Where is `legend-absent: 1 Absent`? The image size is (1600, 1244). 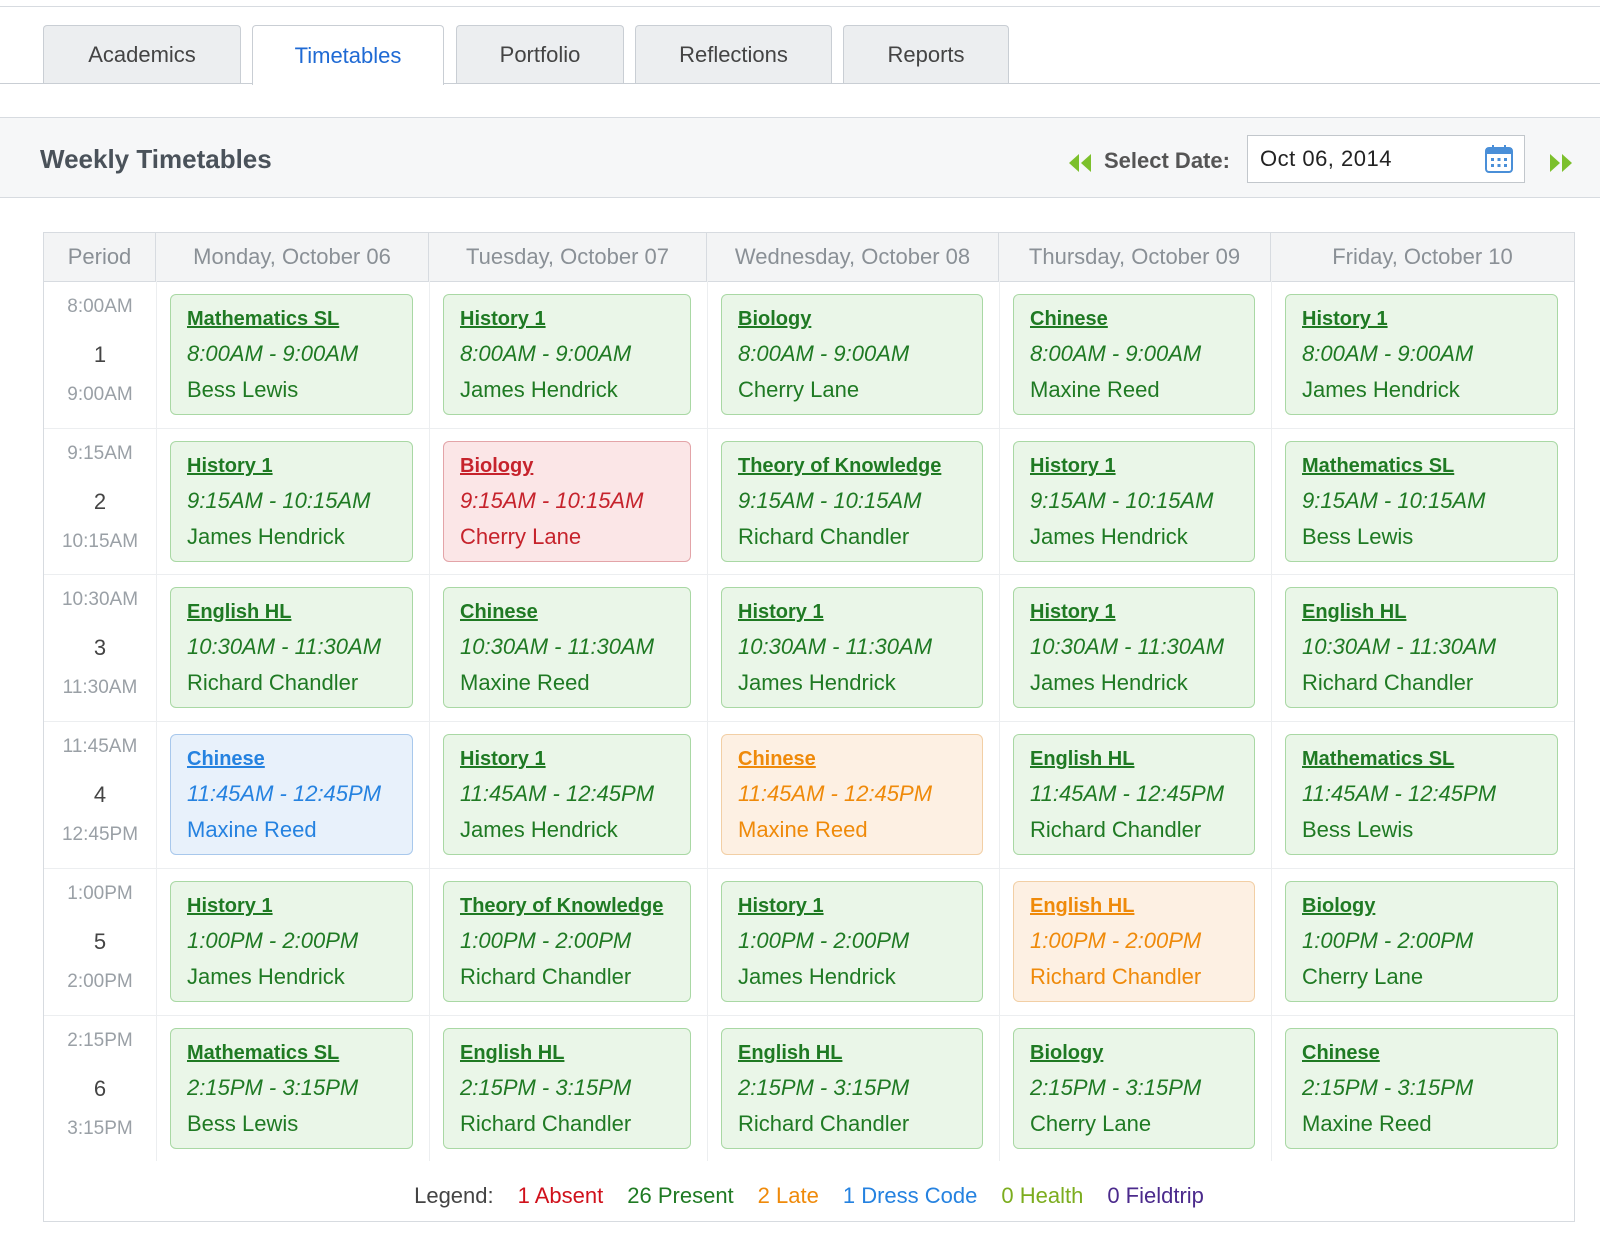 legend-absent: 1 Absent is located at coordinates (560, 1195).